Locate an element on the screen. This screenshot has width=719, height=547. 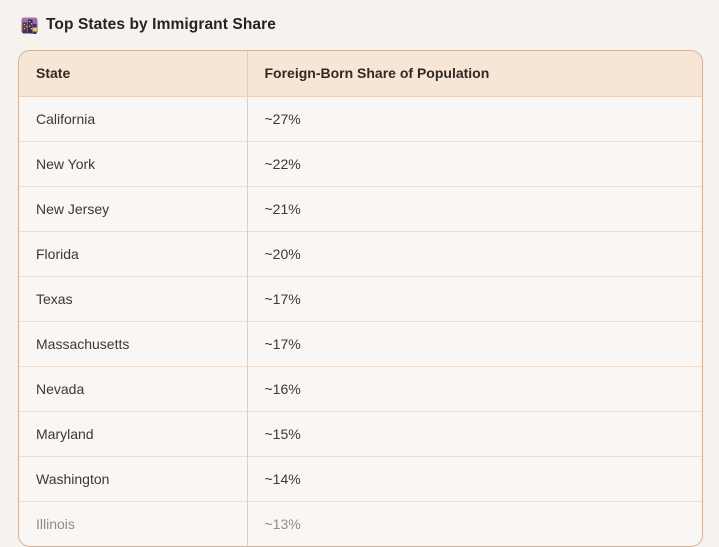
table-row: Nevada ~16% is located at coordinates (360, 388).